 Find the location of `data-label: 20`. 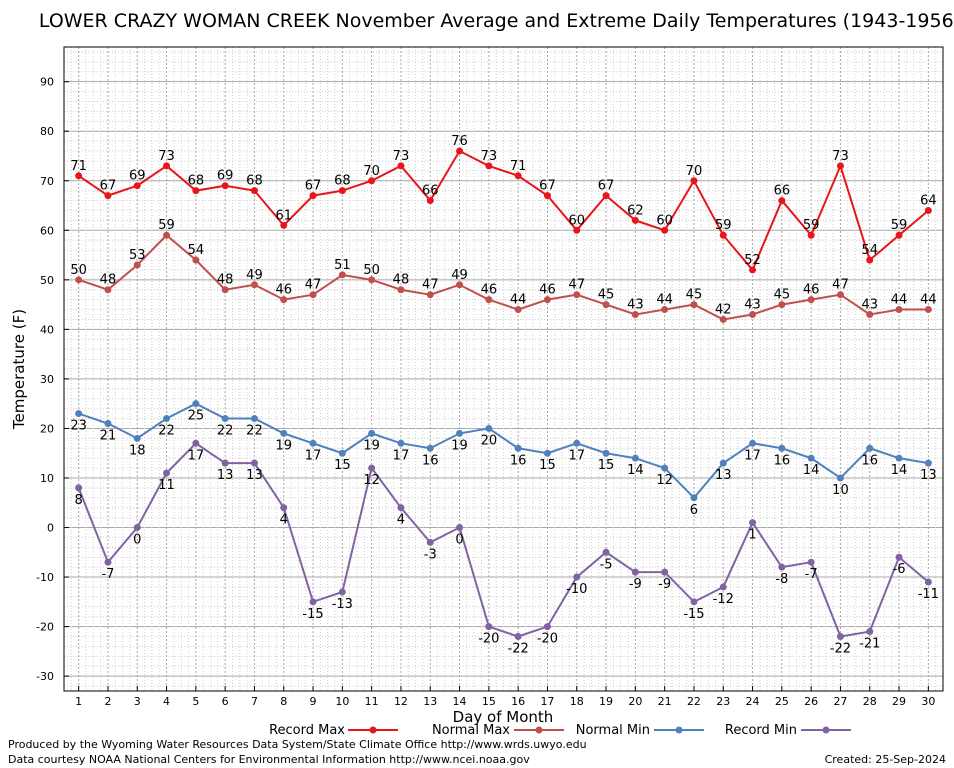

data-label: 20 is located at coordinates (489, 440).